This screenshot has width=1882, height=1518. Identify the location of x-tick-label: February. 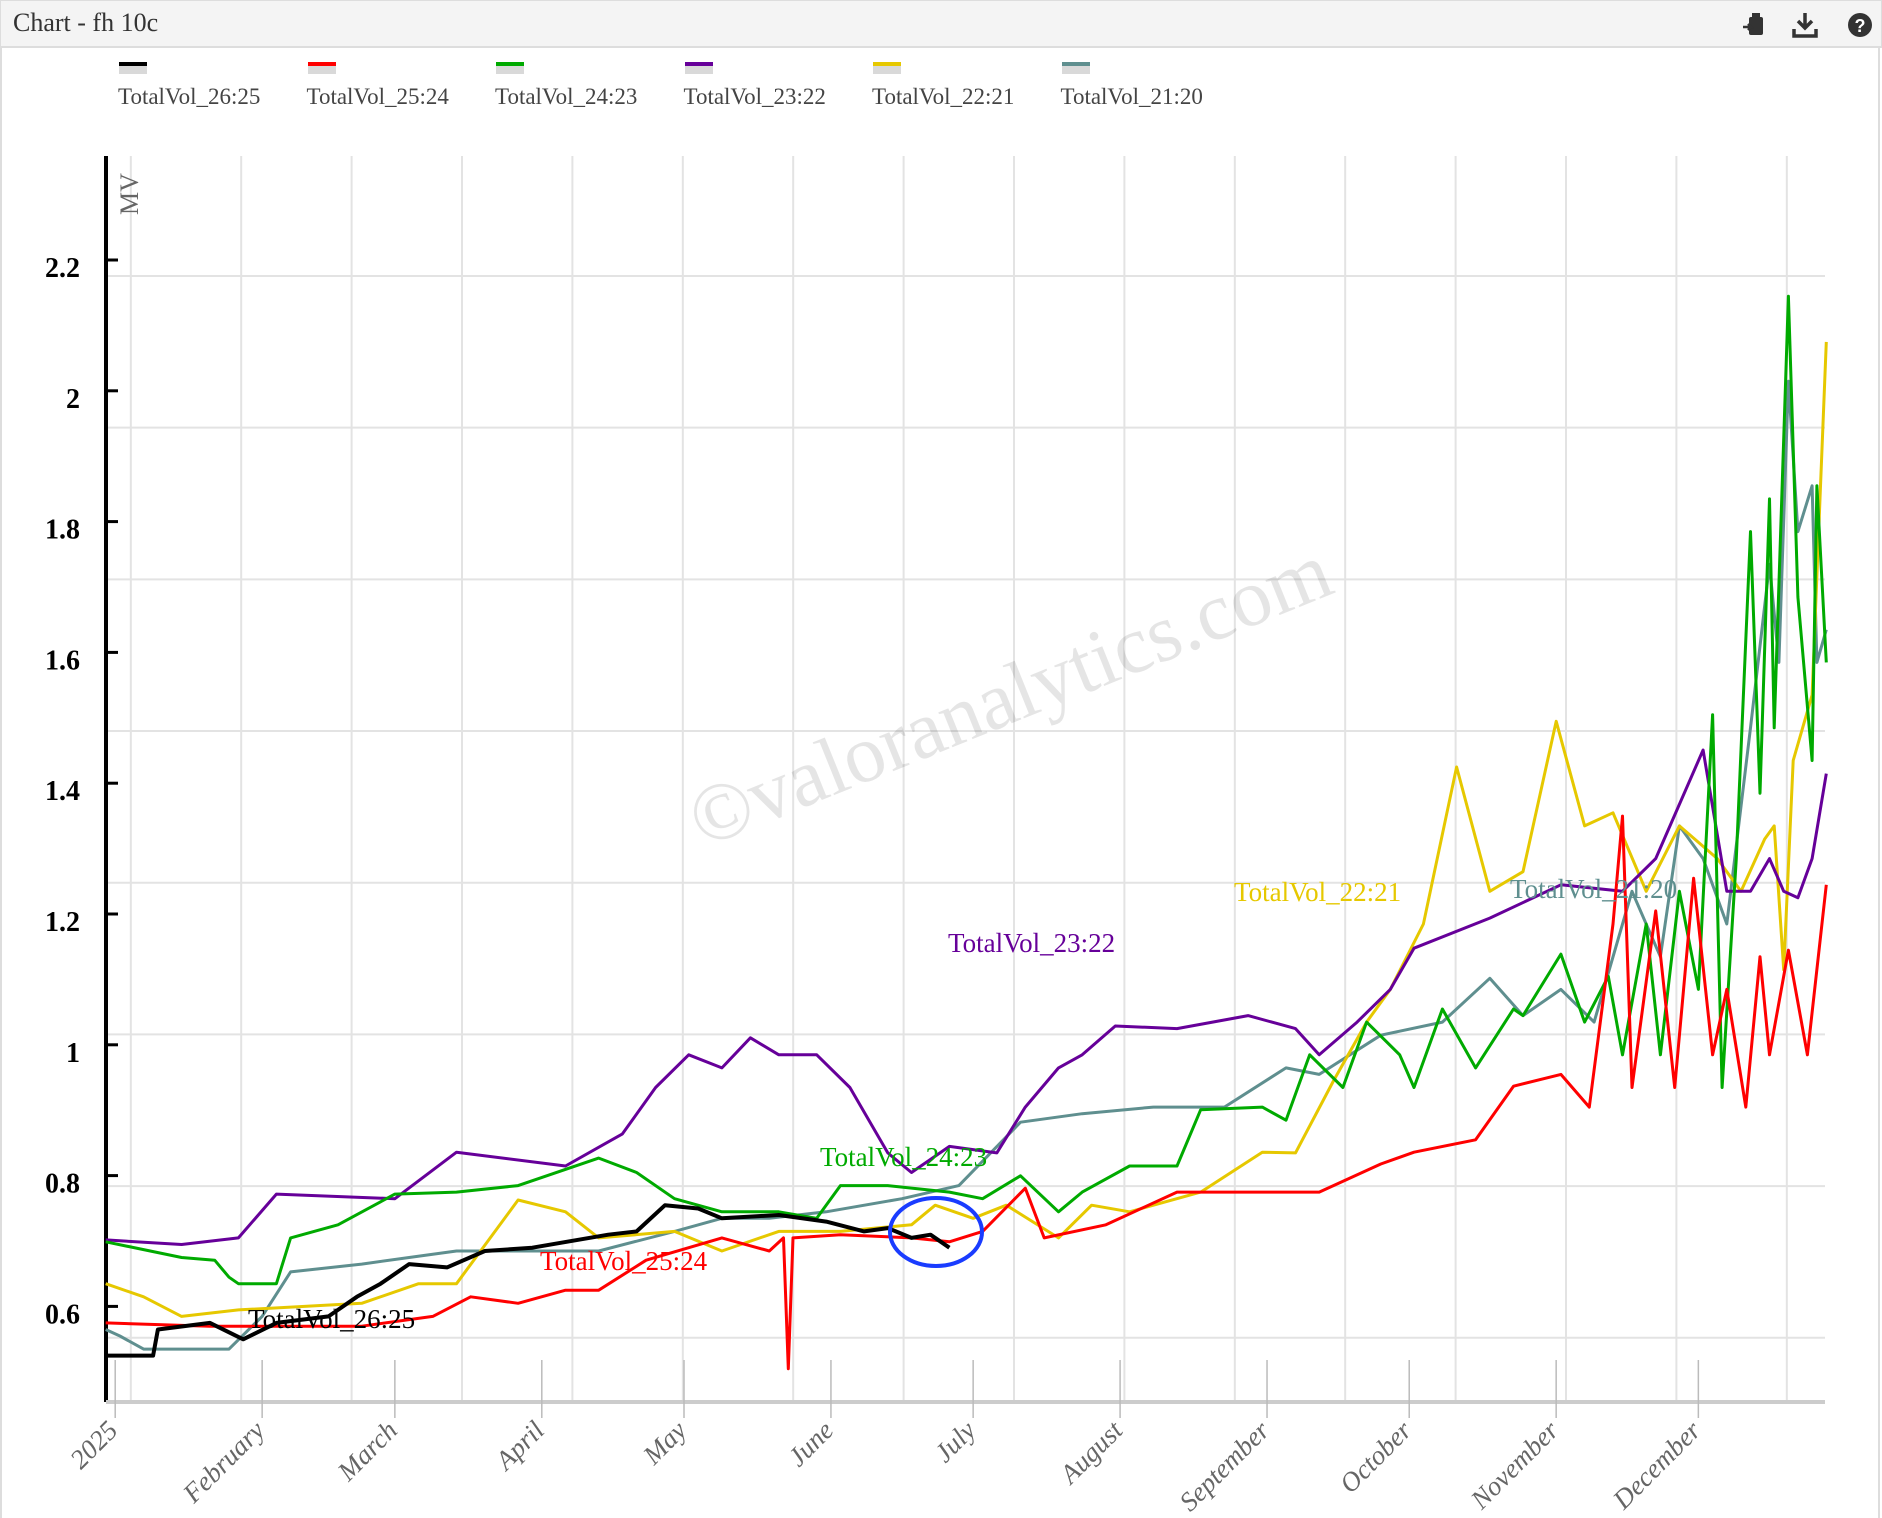
(223, 1462).